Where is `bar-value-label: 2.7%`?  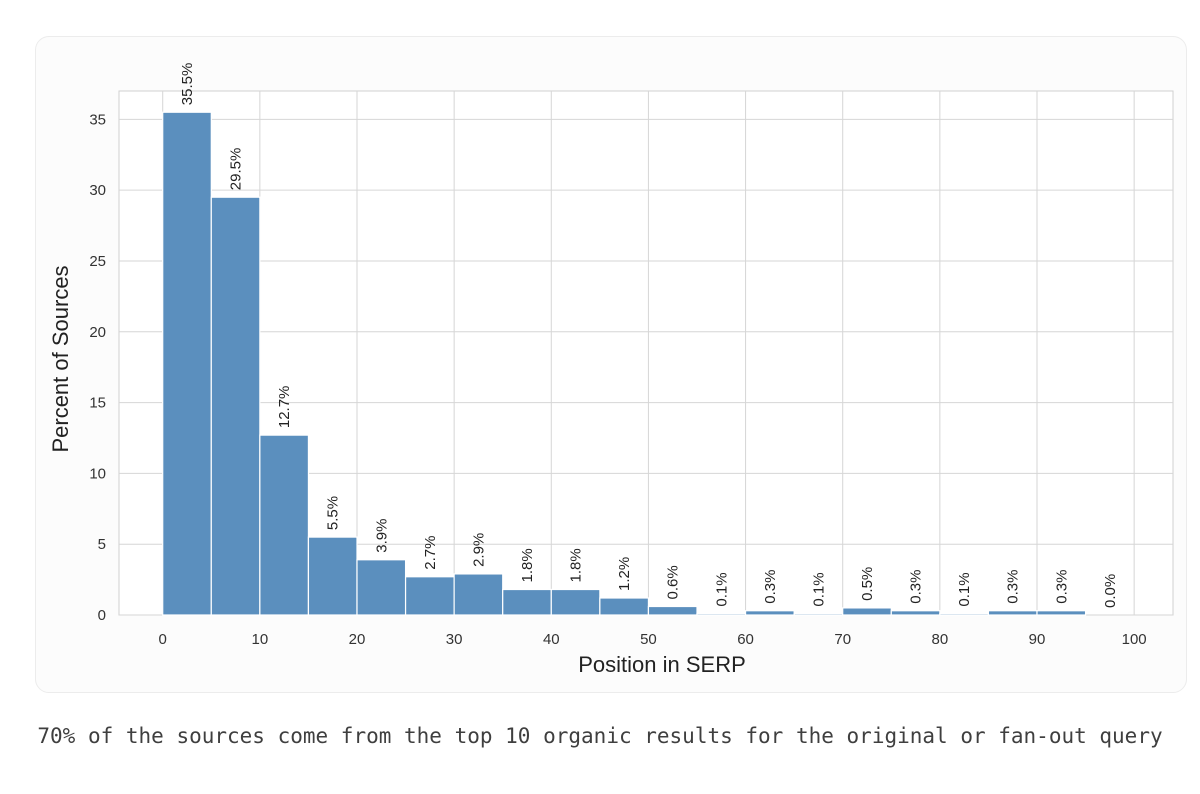
bar-value-label: 2.7% is located at coordinates (430, 553).